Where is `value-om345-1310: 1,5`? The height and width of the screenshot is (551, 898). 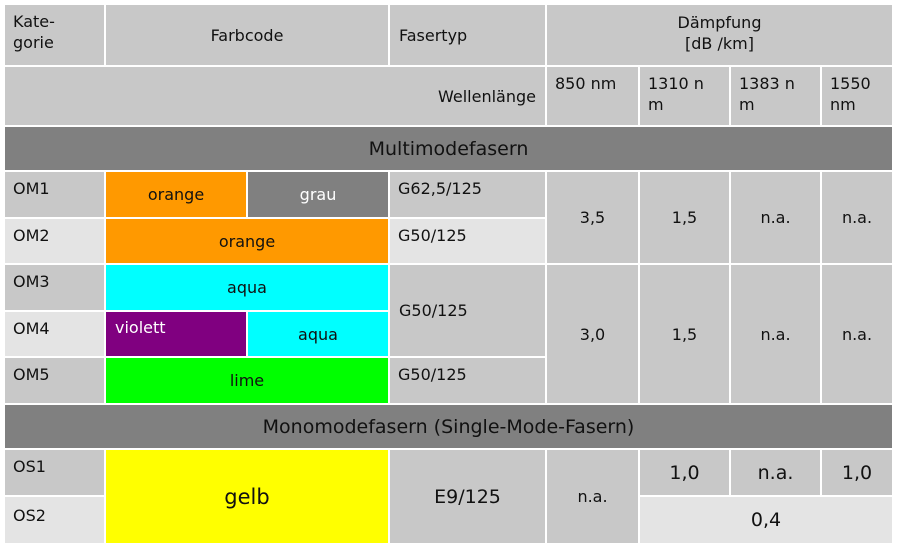 value-om345-1310: 1,5 is located at coordinates (684, 334).